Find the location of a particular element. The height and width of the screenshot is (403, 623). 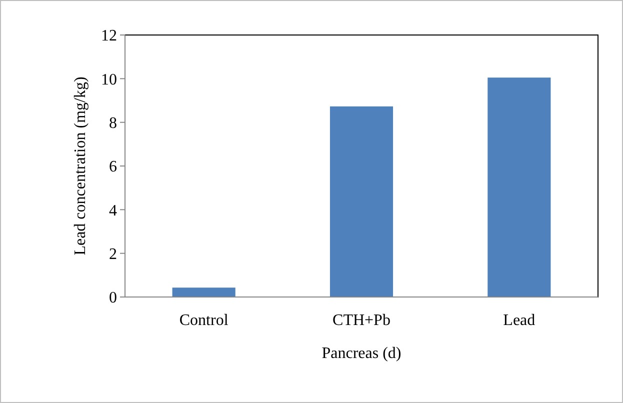

y-tick-label: 8 is located at coordinates (113, 123).